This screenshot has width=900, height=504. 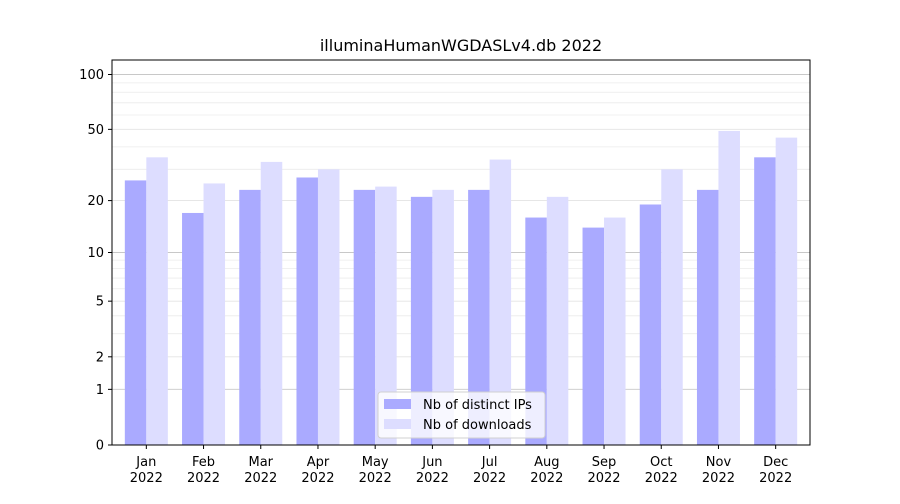 What do you see at coordinates (100, 446) in the screenshot?
I see `y-tick-label: 0` at bounding box center [100, 446].